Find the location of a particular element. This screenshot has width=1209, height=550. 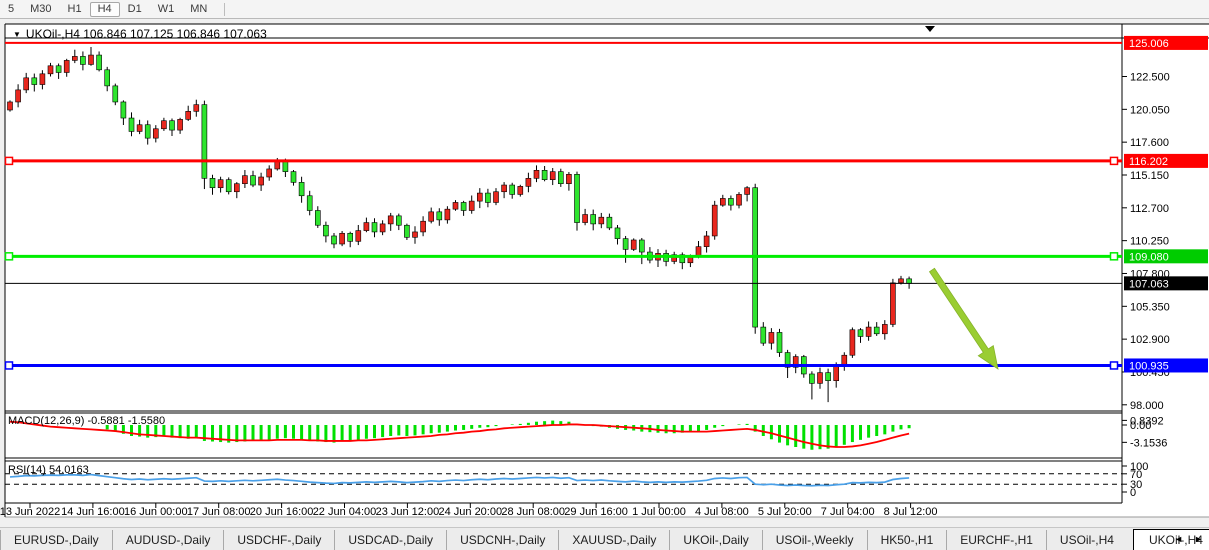

rsi-axis-label: 70 is located at coordinates (1136, 475).